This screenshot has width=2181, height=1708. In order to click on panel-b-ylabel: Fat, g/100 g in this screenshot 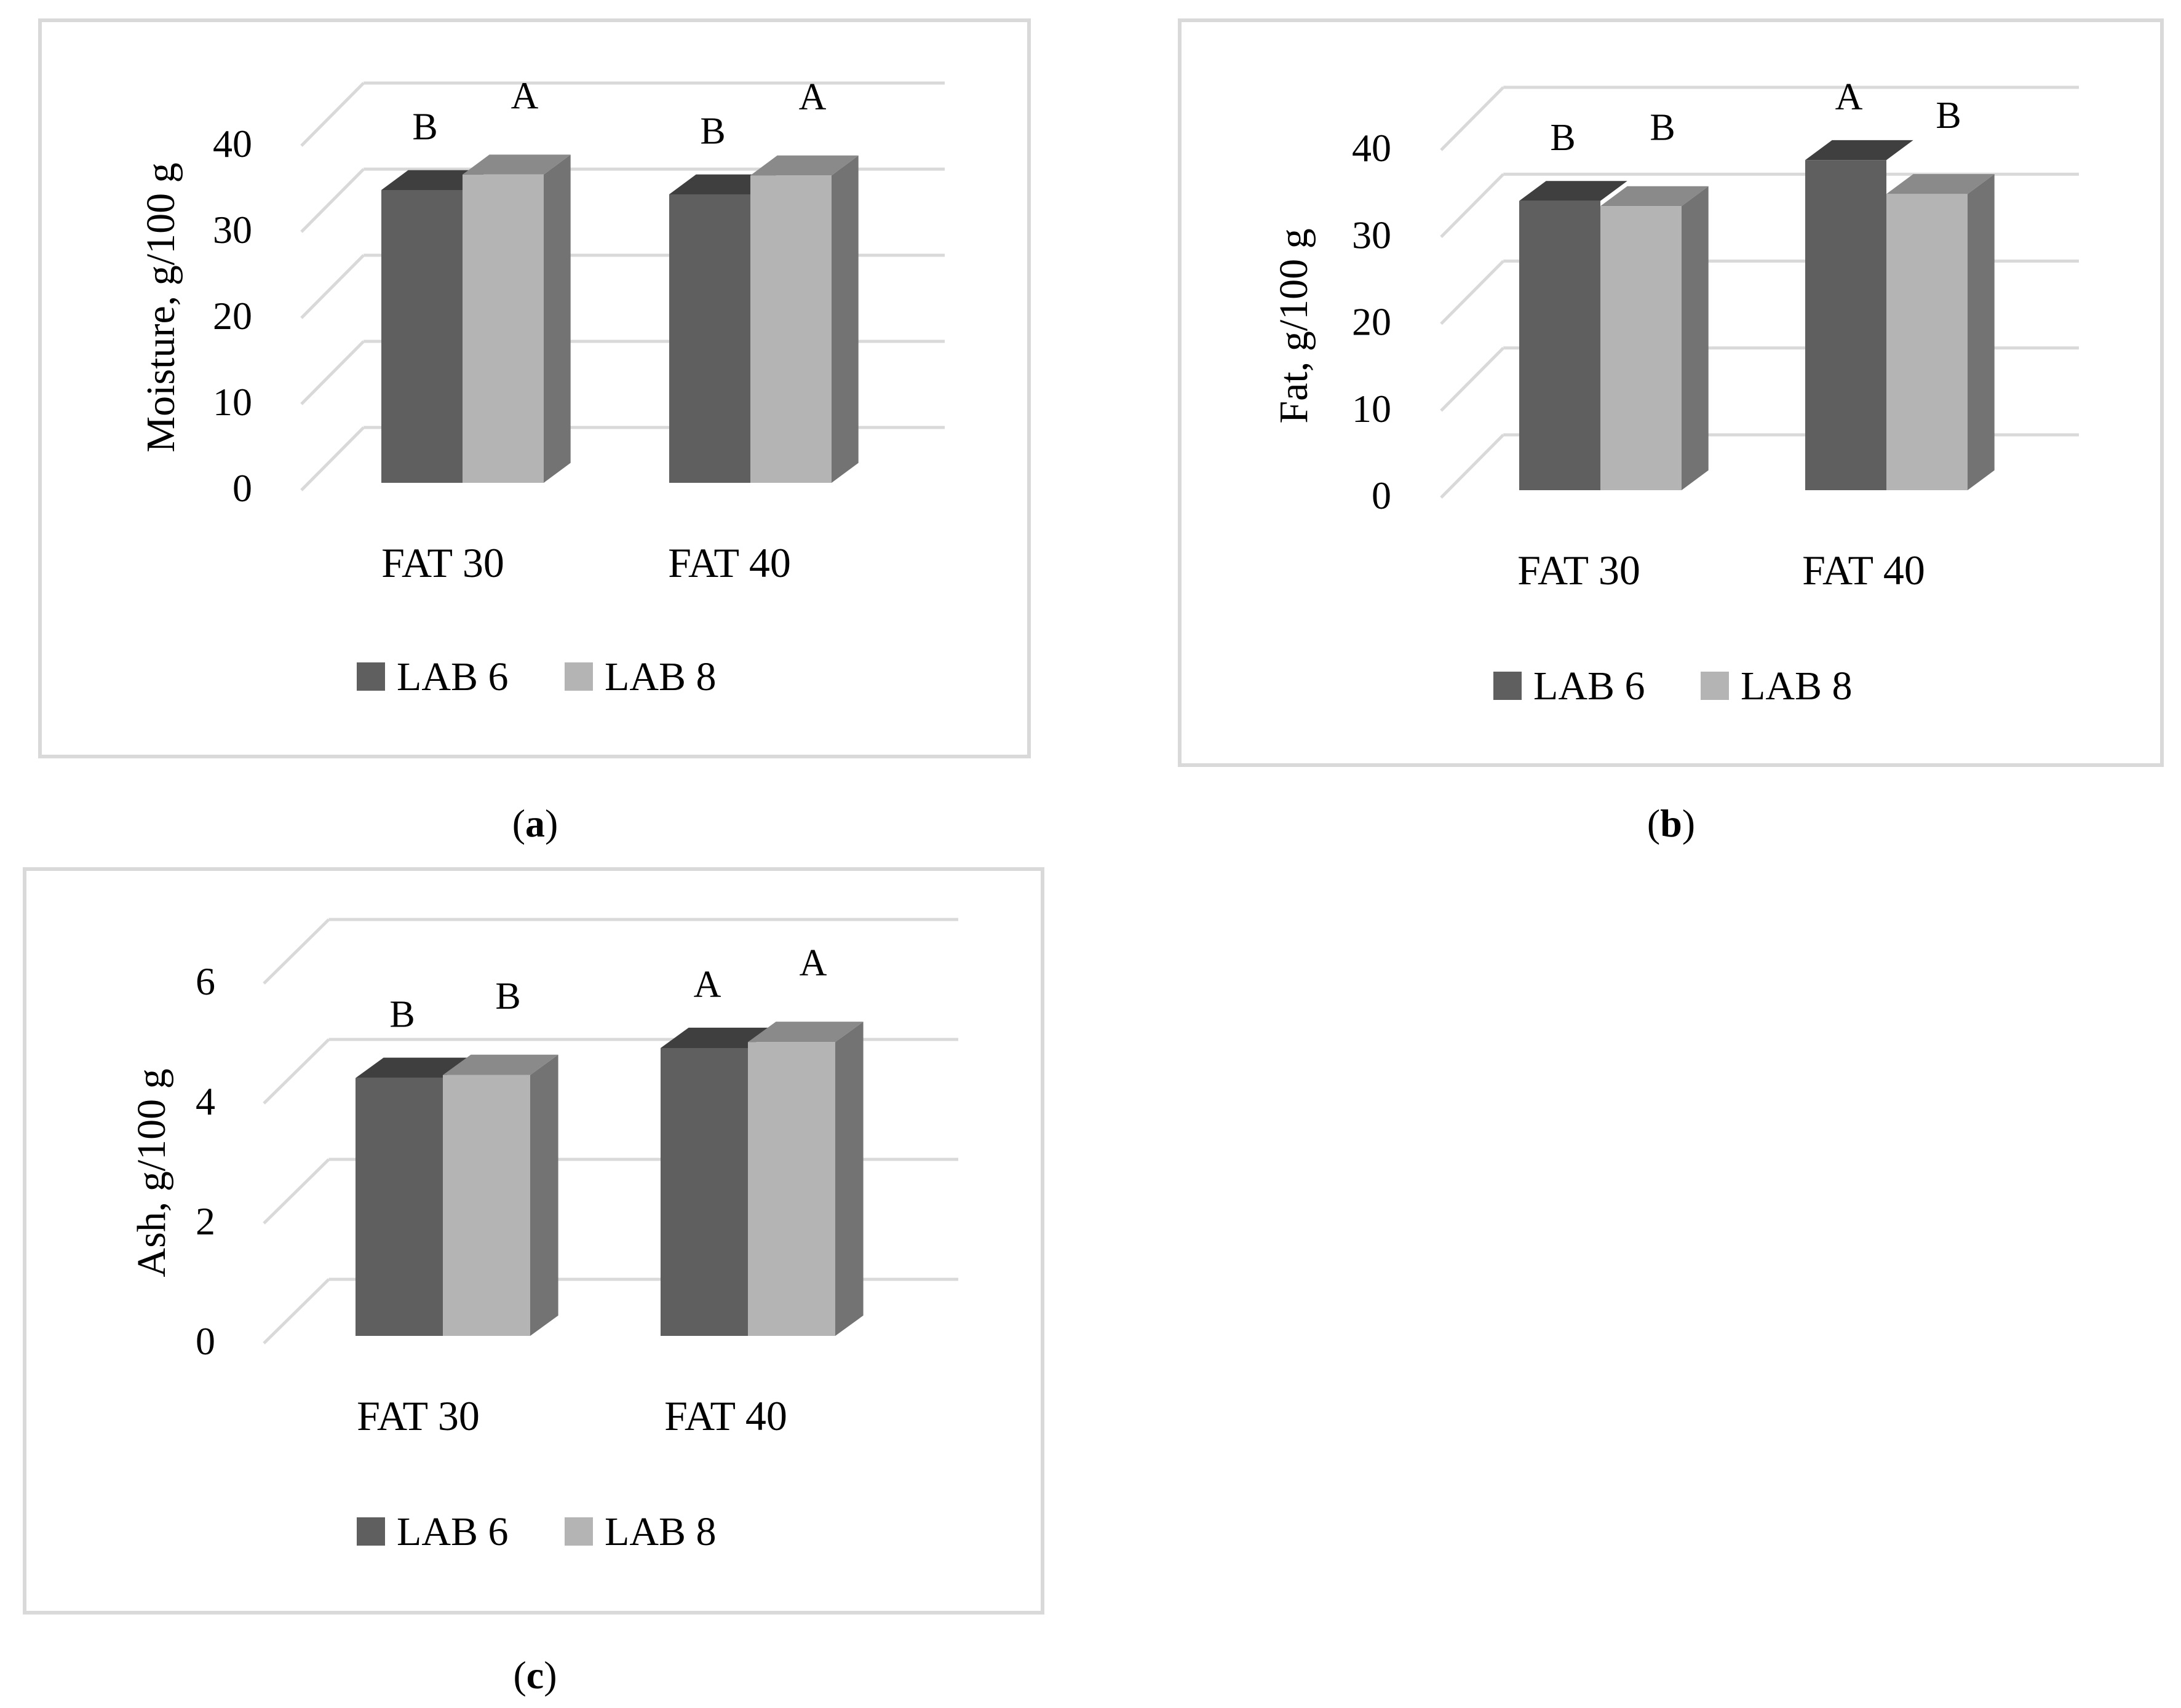, I will do `click(1293, 325)`.